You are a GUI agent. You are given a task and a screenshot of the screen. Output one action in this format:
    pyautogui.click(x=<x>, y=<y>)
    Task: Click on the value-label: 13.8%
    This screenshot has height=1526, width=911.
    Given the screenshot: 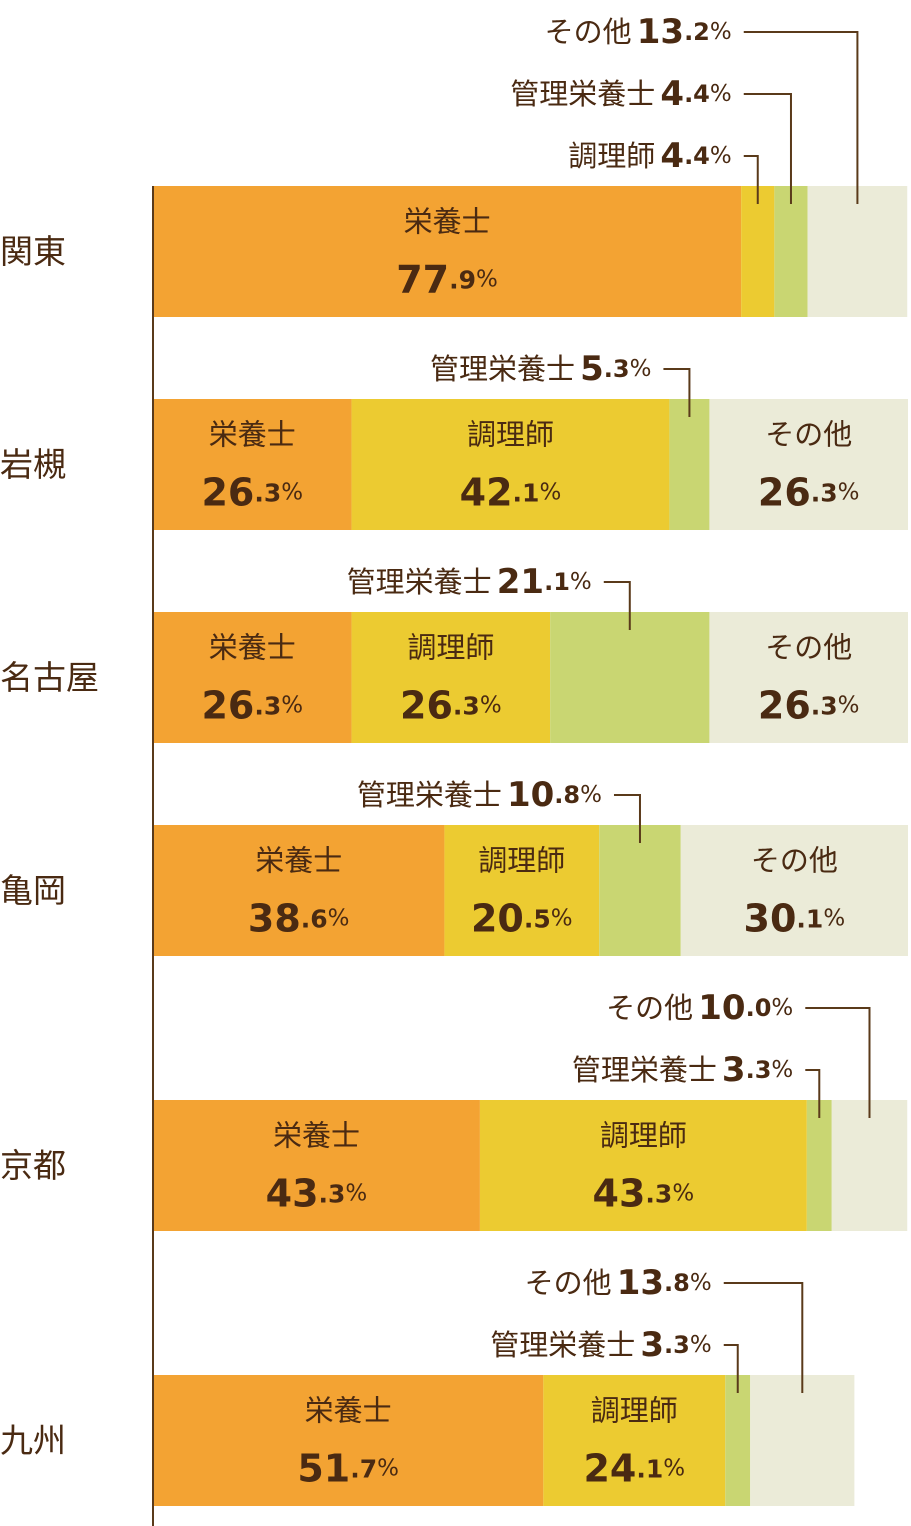 What is the action you would take?
    pyautogui.click(x=664, y=1283)
    